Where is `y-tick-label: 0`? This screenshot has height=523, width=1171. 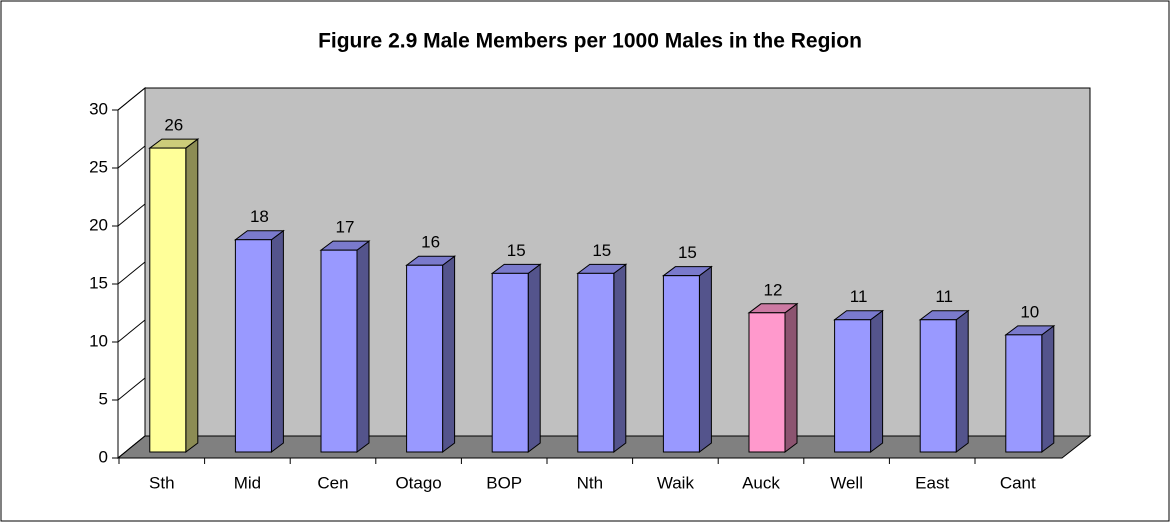 y-tick-label: 0 is located at coordinates (103, 456).